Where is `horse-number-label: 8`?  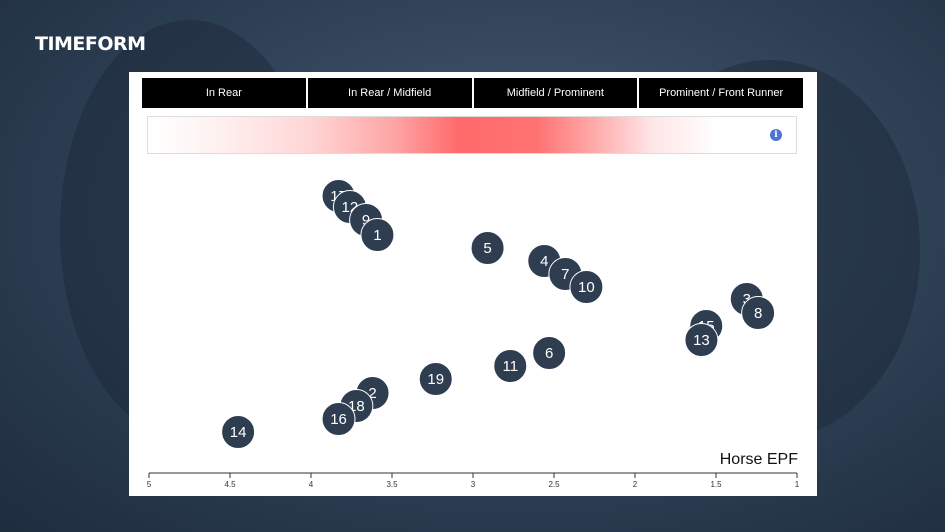
horse-number-label: 8 is located at coordinates (758, 313).